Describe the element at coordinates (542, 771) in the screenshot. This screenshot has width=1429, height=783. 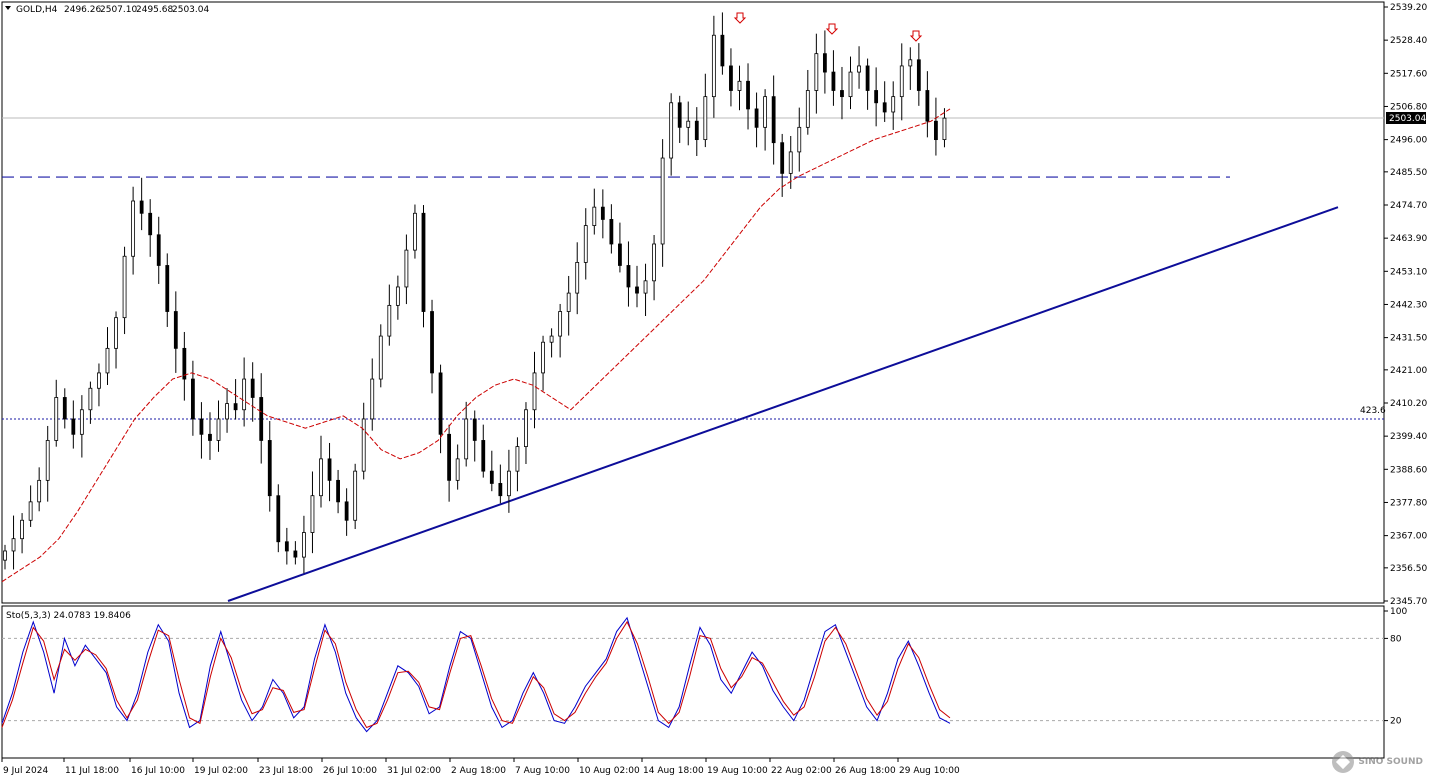
I see `x-tick-label: 7 Aug 10:00` at that location.